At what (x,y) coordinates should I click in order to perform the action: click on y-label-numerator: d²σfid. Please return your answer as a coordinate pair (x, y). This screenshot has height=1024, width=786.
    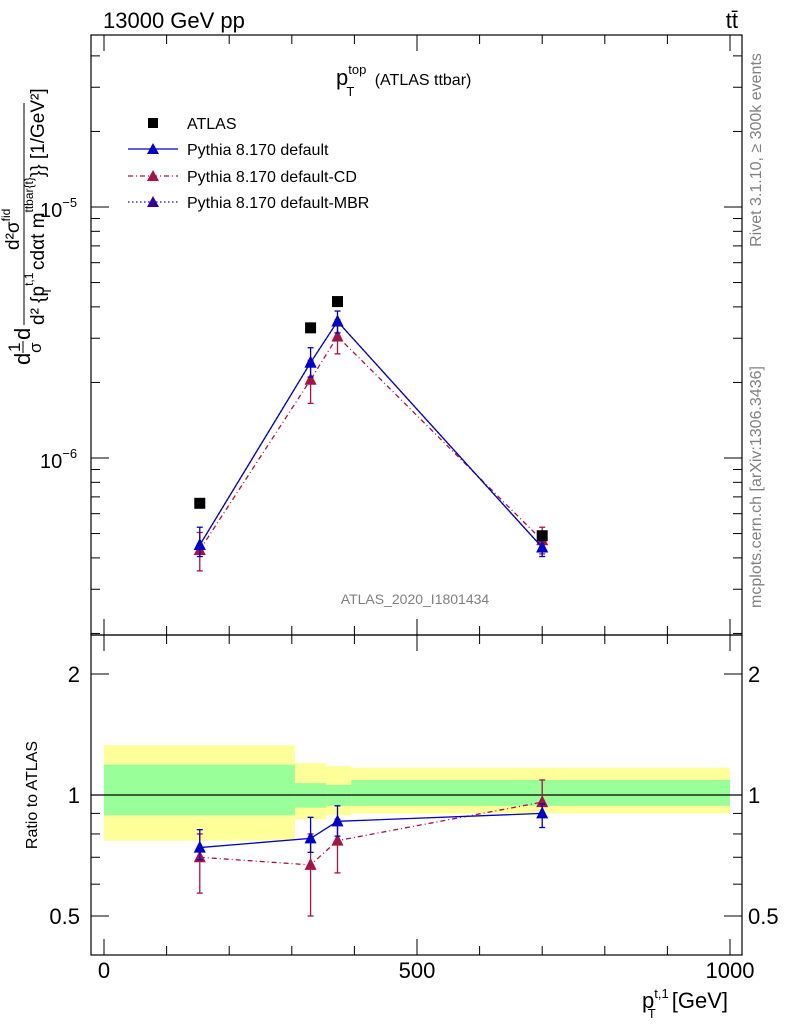
    Looking at the image, I should click on (12, 229).